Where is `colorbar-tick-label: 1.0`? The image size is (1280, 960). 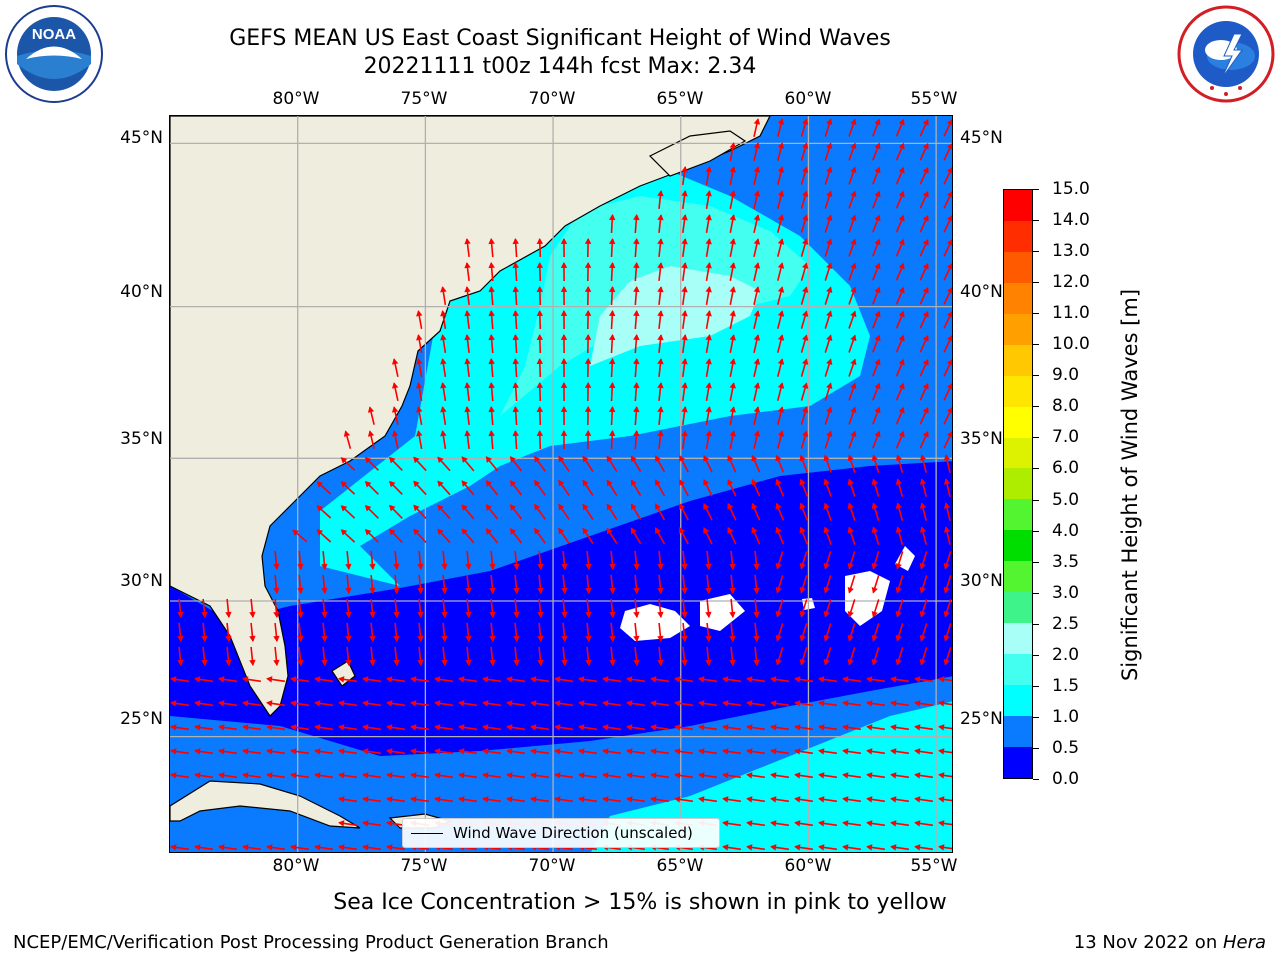 colorbar-tick-label: 1.0 is located at coordinates (1066, 716).